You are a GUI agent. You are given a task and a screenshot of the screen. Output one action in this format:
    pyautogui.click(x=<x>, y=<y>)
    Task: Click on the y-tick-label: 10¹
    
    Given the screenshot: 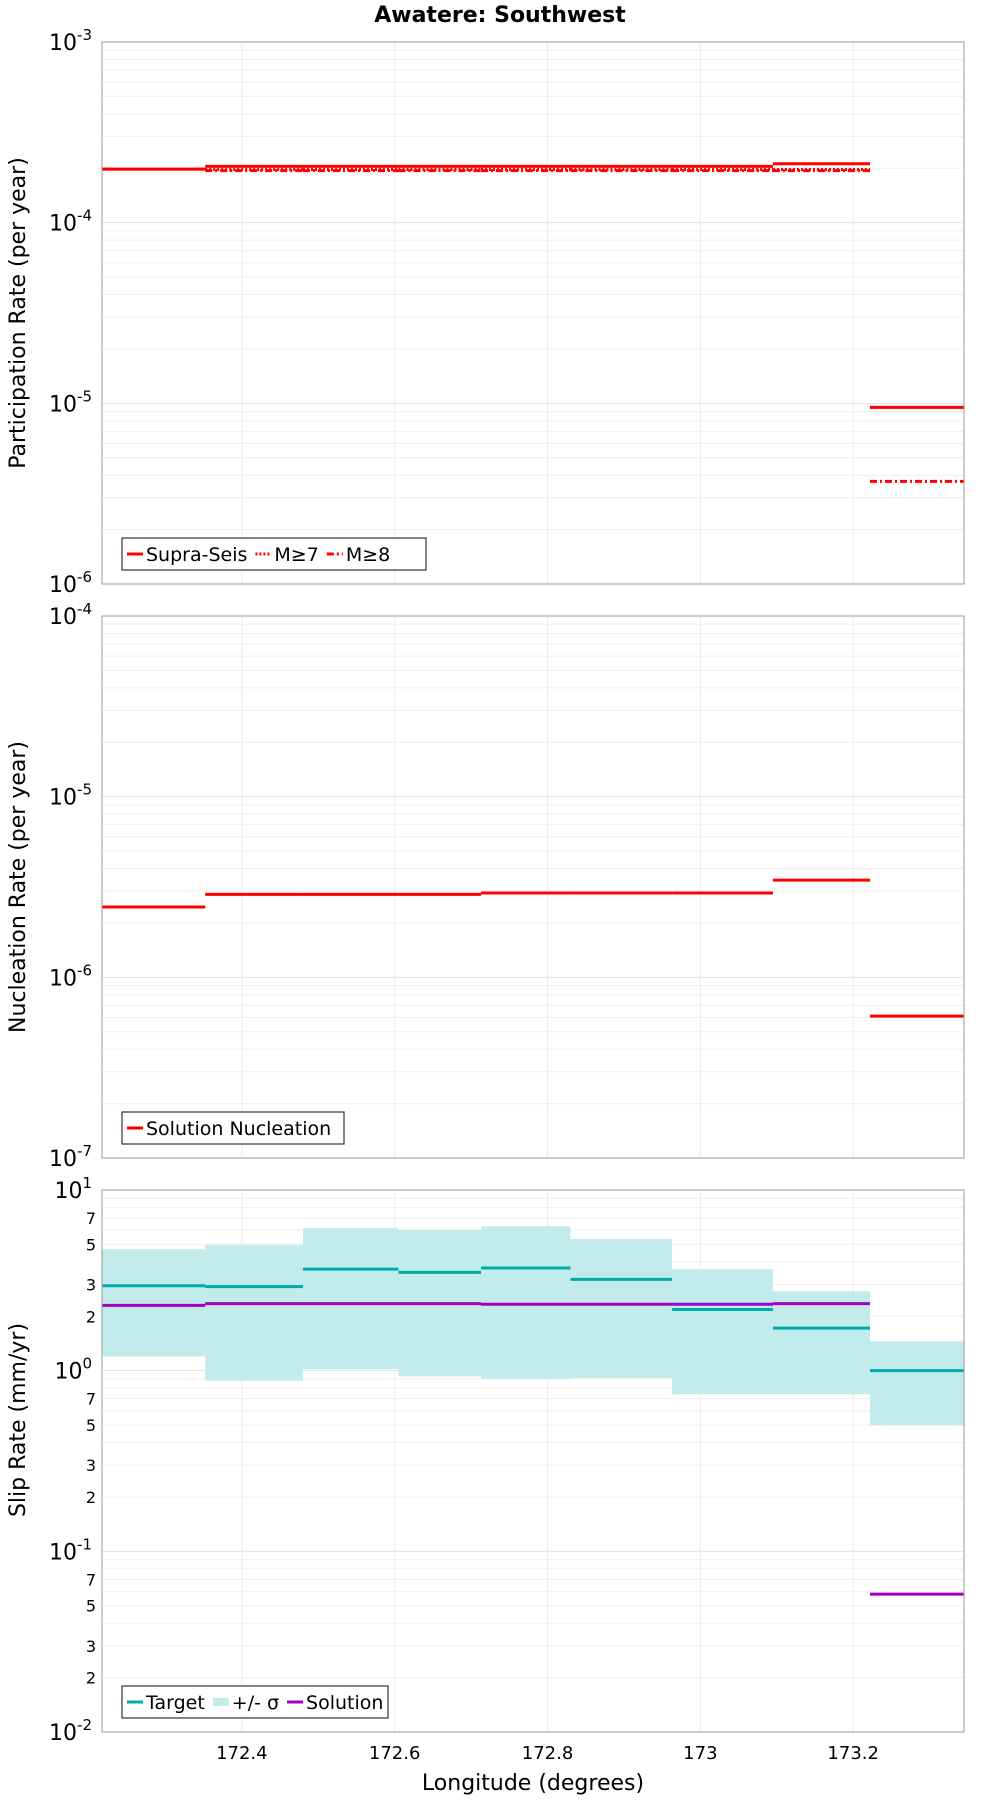 What is the action you would take?
    pyautogui.click(x=73, y=1189)
    